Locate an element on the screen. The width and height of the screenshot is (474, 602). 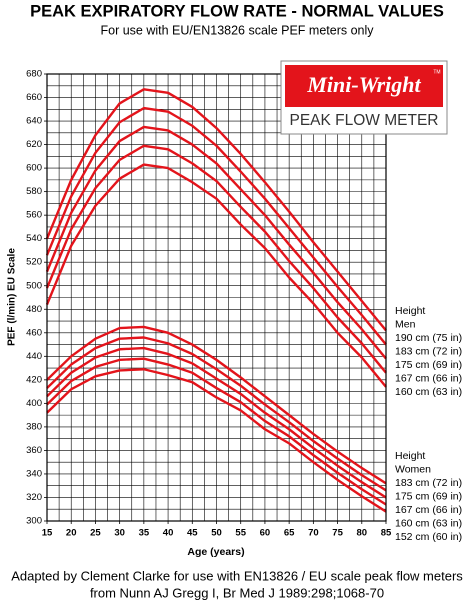
x-tick-label: 35 is located at coordinates (144, 533).